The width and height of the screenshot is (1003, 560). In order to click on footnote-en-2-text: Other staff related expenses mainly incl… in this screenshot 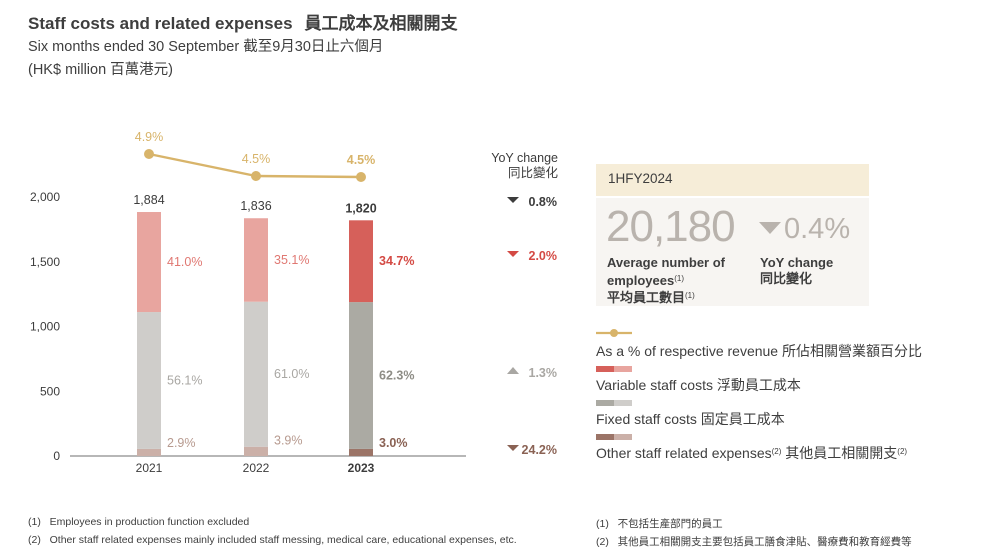, I will do `click(283, 540)`.